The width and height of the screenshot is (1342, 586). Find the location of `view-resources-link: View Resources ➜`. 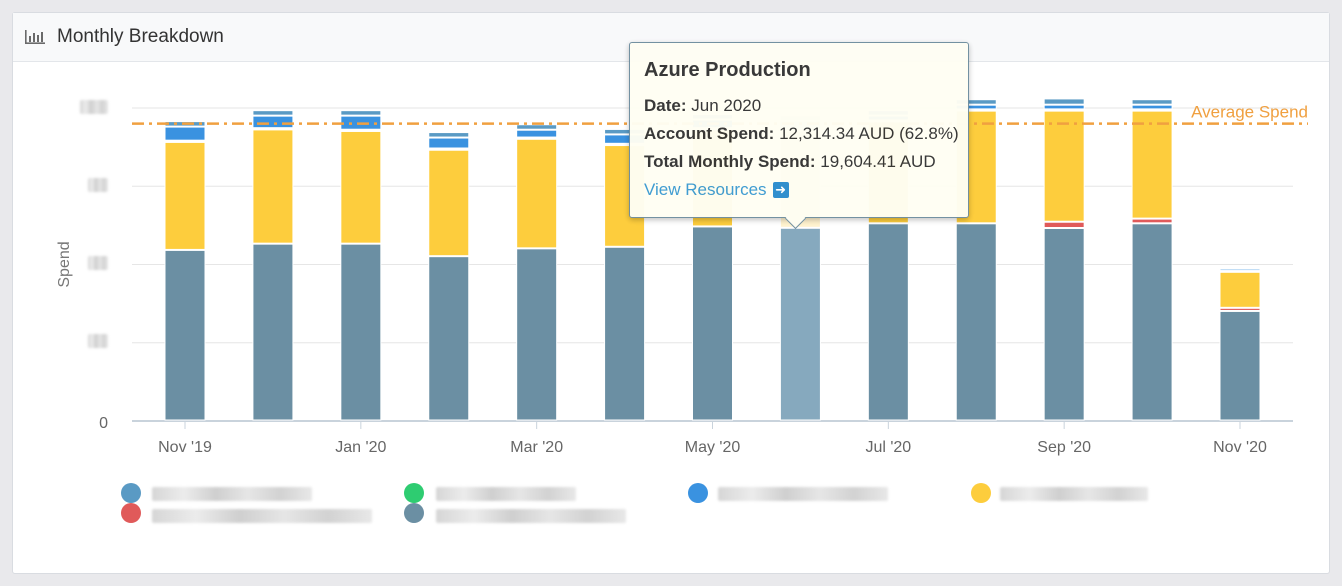

view-resources-link: View Resources ➜ is located at coordinates (716, 190).